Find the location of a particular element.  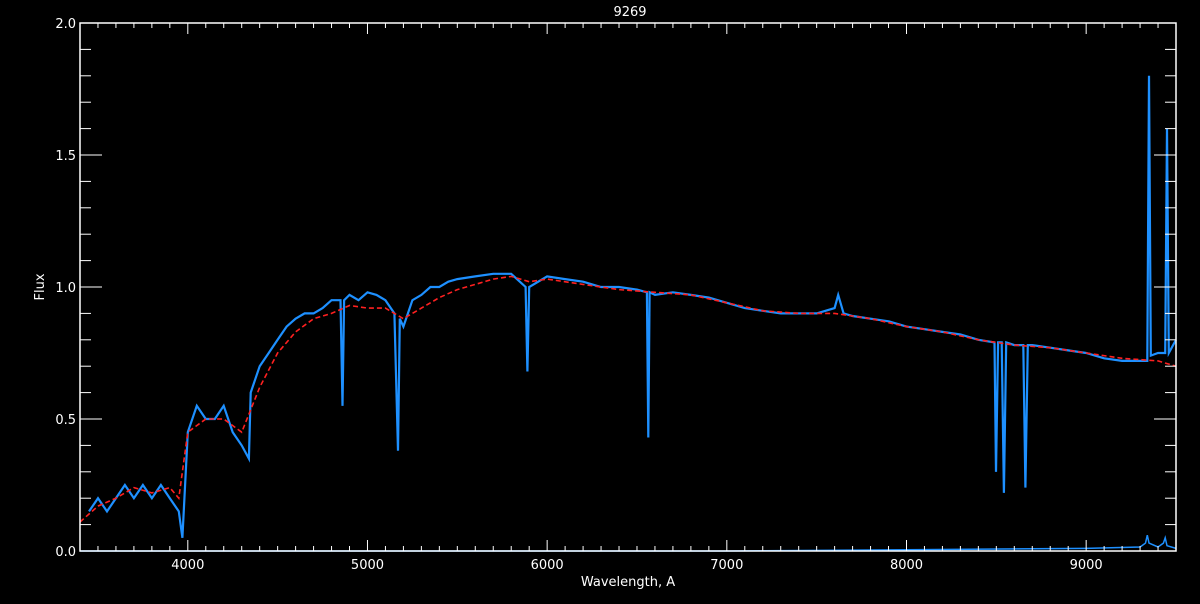

x-tick-label: 6000 is located at coordinates (547, 565).